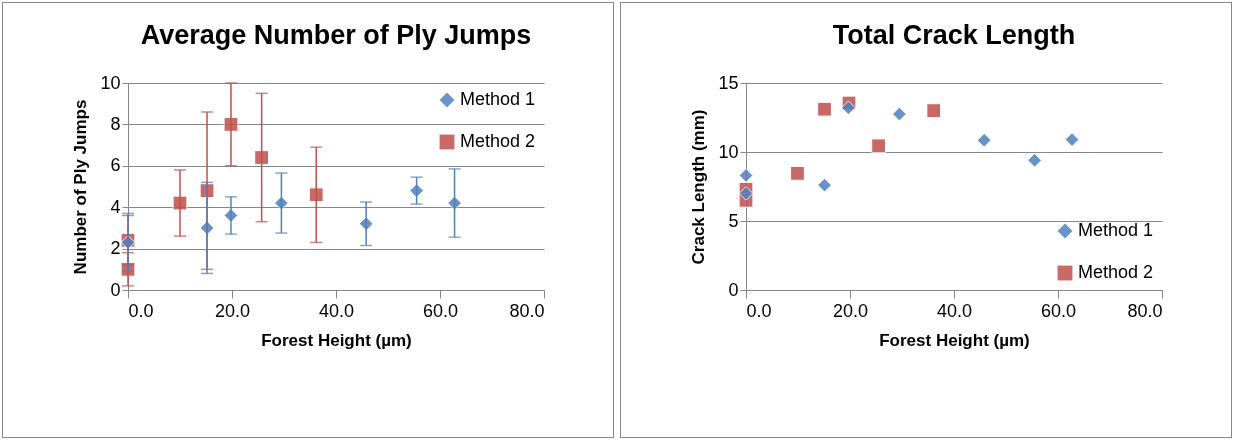 This screenshot has height=445, width=1244. I want to click on chart-title: Average Number of Ply Jumps, so click(336, 35).